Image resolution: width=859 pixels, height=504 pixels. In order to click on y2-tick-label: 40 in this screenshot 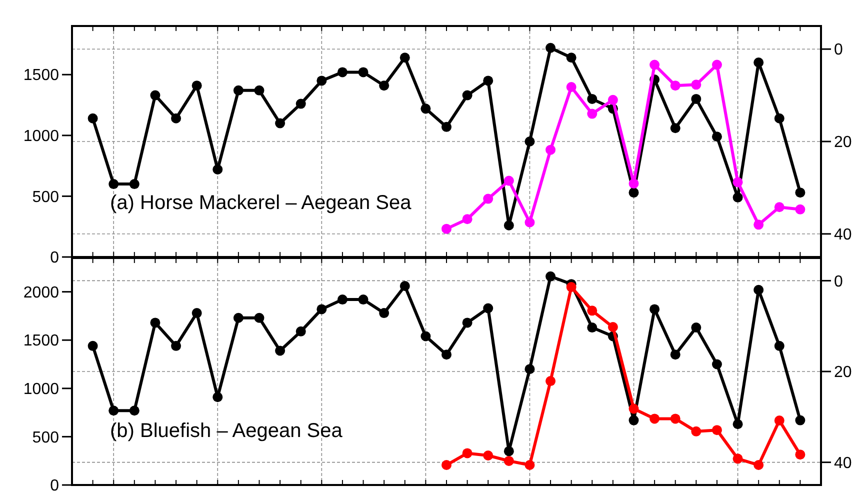, I will do `click(843, 235)`.